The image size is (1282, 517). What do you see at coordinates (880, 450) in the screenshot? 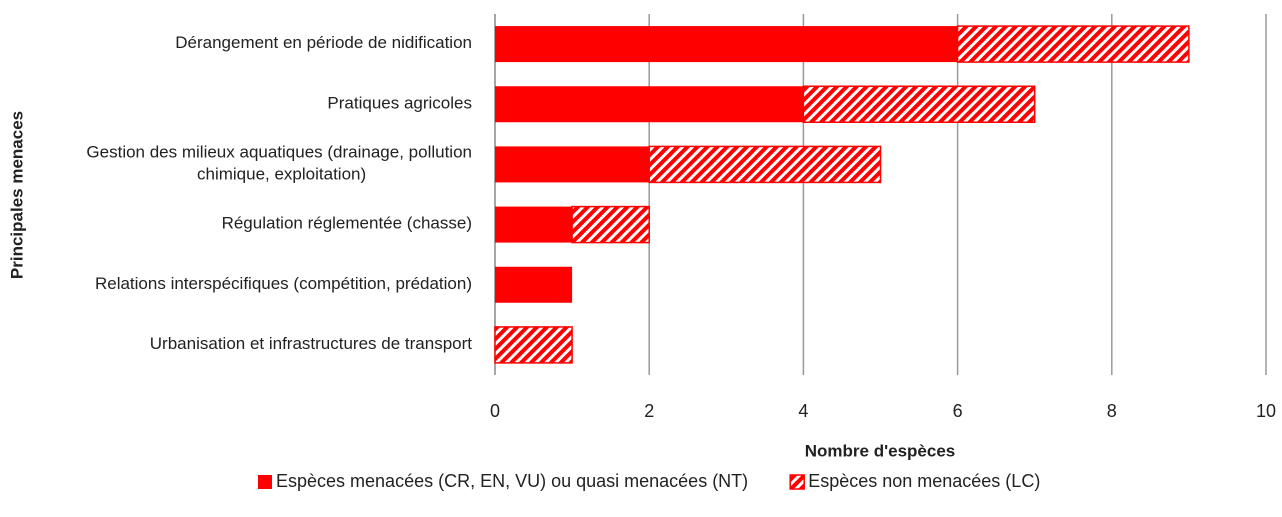
I see `x-axis-title: Nombre d'espèces` at bounding box center [880, 450].